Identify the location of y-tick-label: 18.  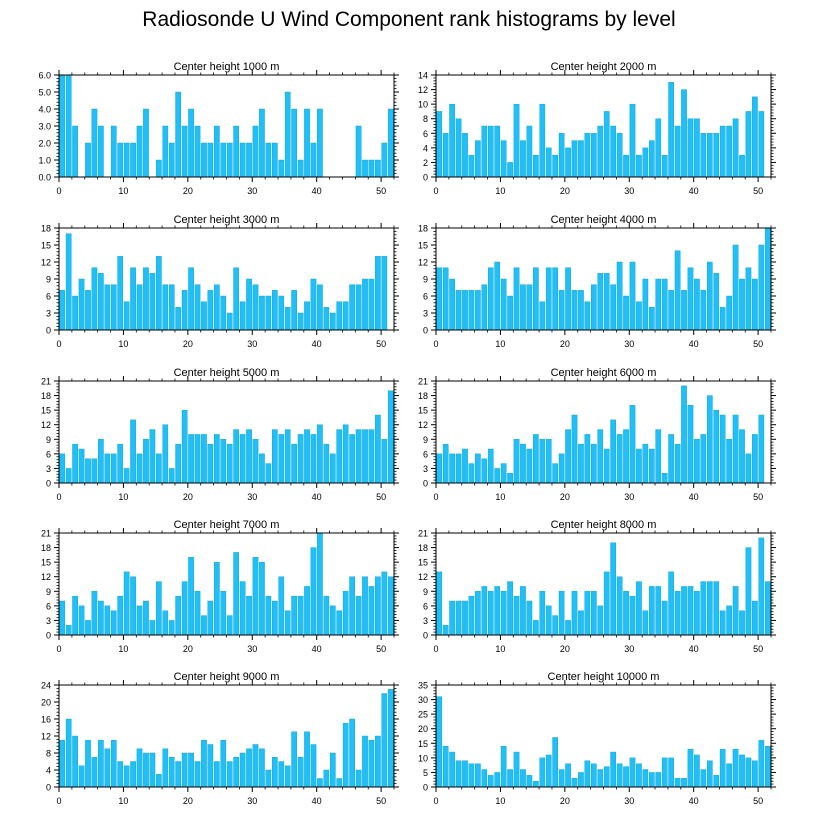
(423, 229).